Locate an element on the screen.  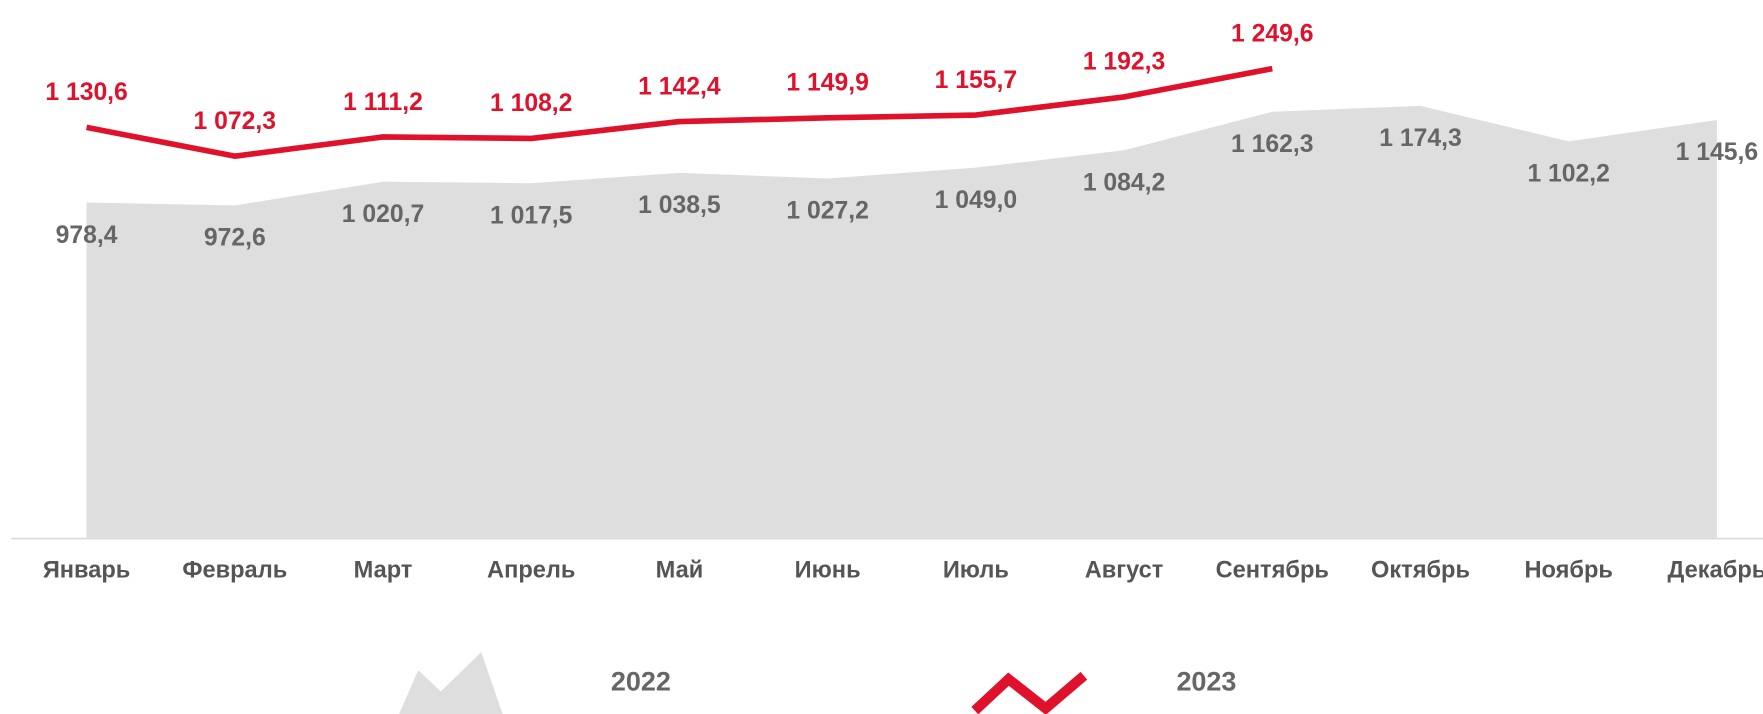
x-tick-label: Декабрь is located at coordinates (1715, 570).